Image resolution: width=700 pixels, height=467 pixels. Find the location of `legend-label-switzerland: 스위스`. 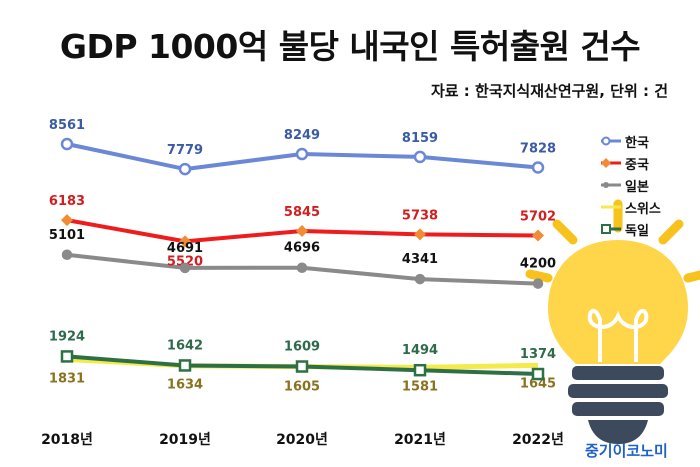

legend-label-switzerland: 스위스 is located at coordinates (643, 209).